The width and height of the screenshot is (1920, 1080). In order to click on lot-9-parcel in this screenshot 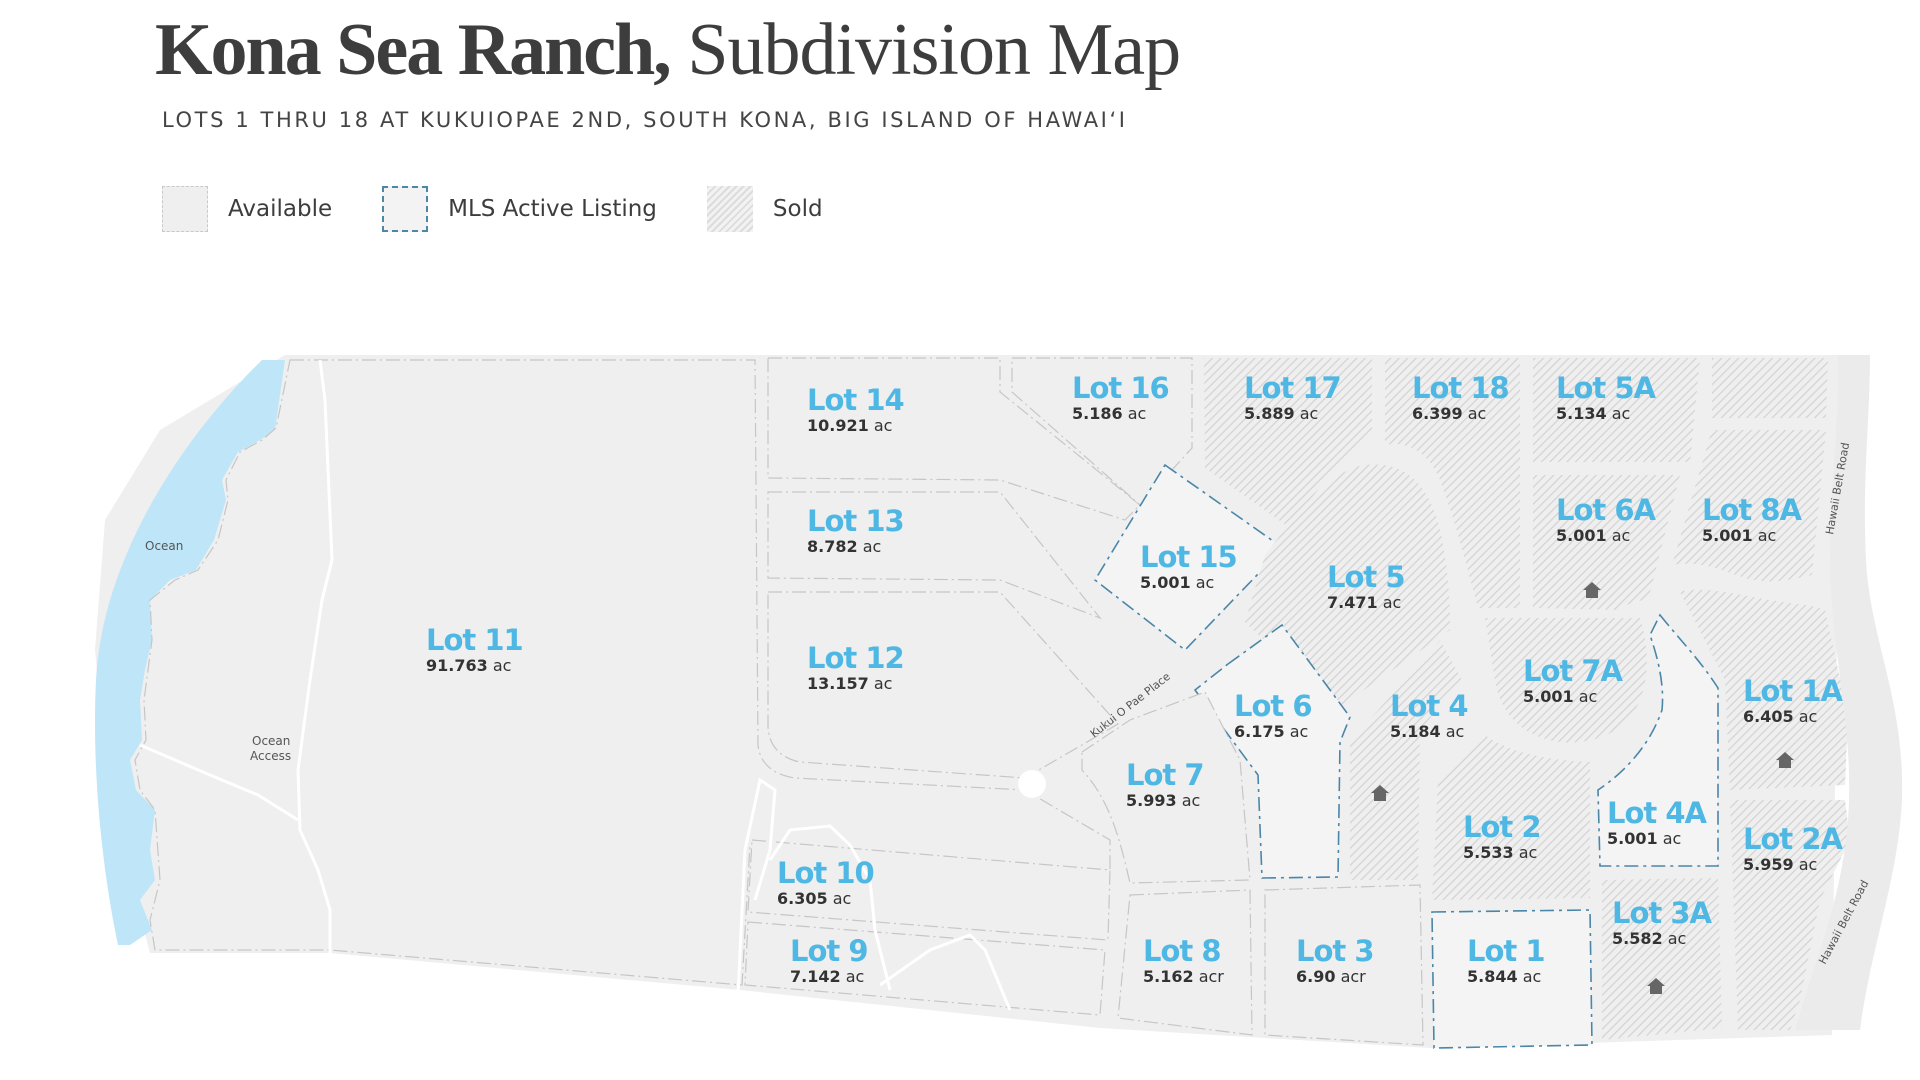, I will do `click(925, 968)`.